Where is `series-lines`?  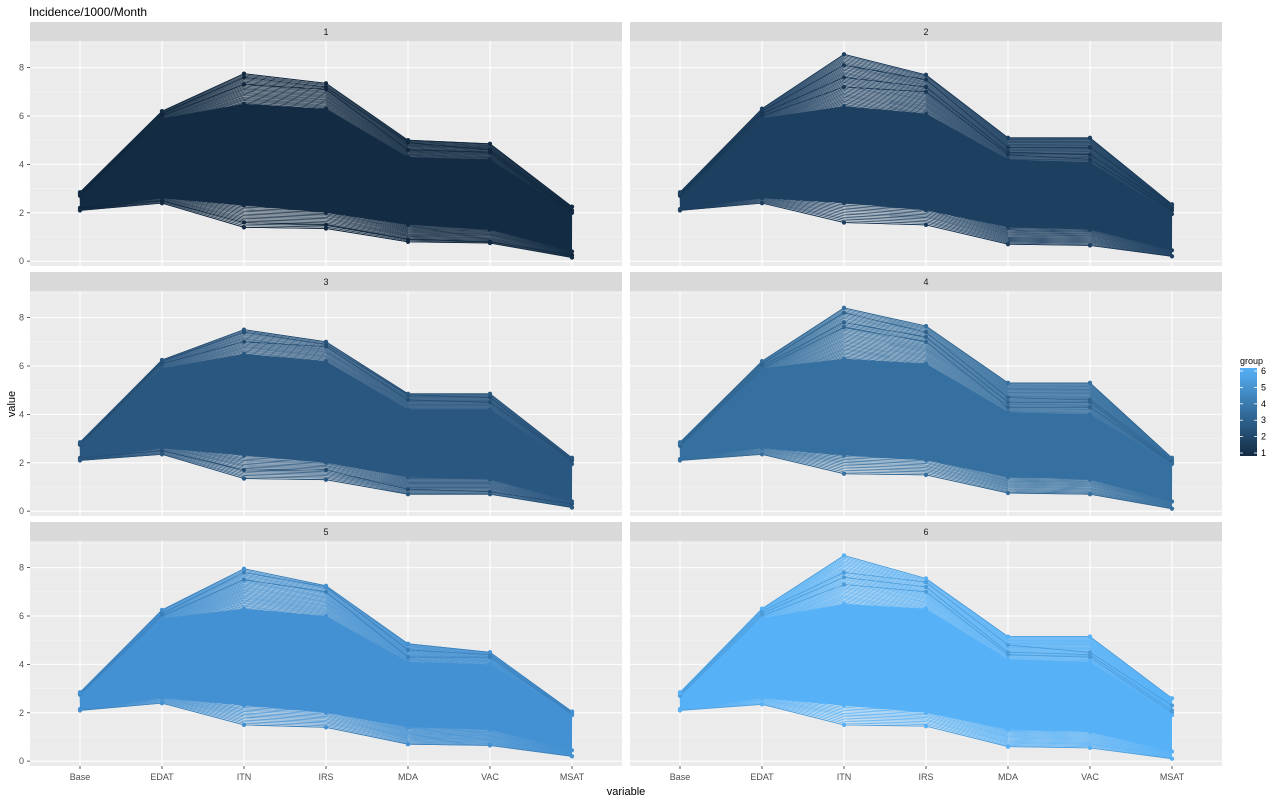 series-lines is located at coordinates (926, 657).